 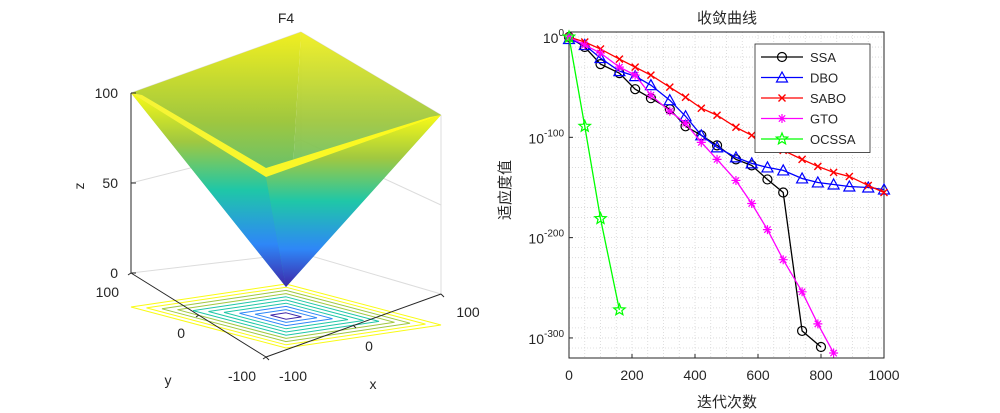 I want to click on legend-label-ocssa: OCSSA, so click(x=833, y=139).